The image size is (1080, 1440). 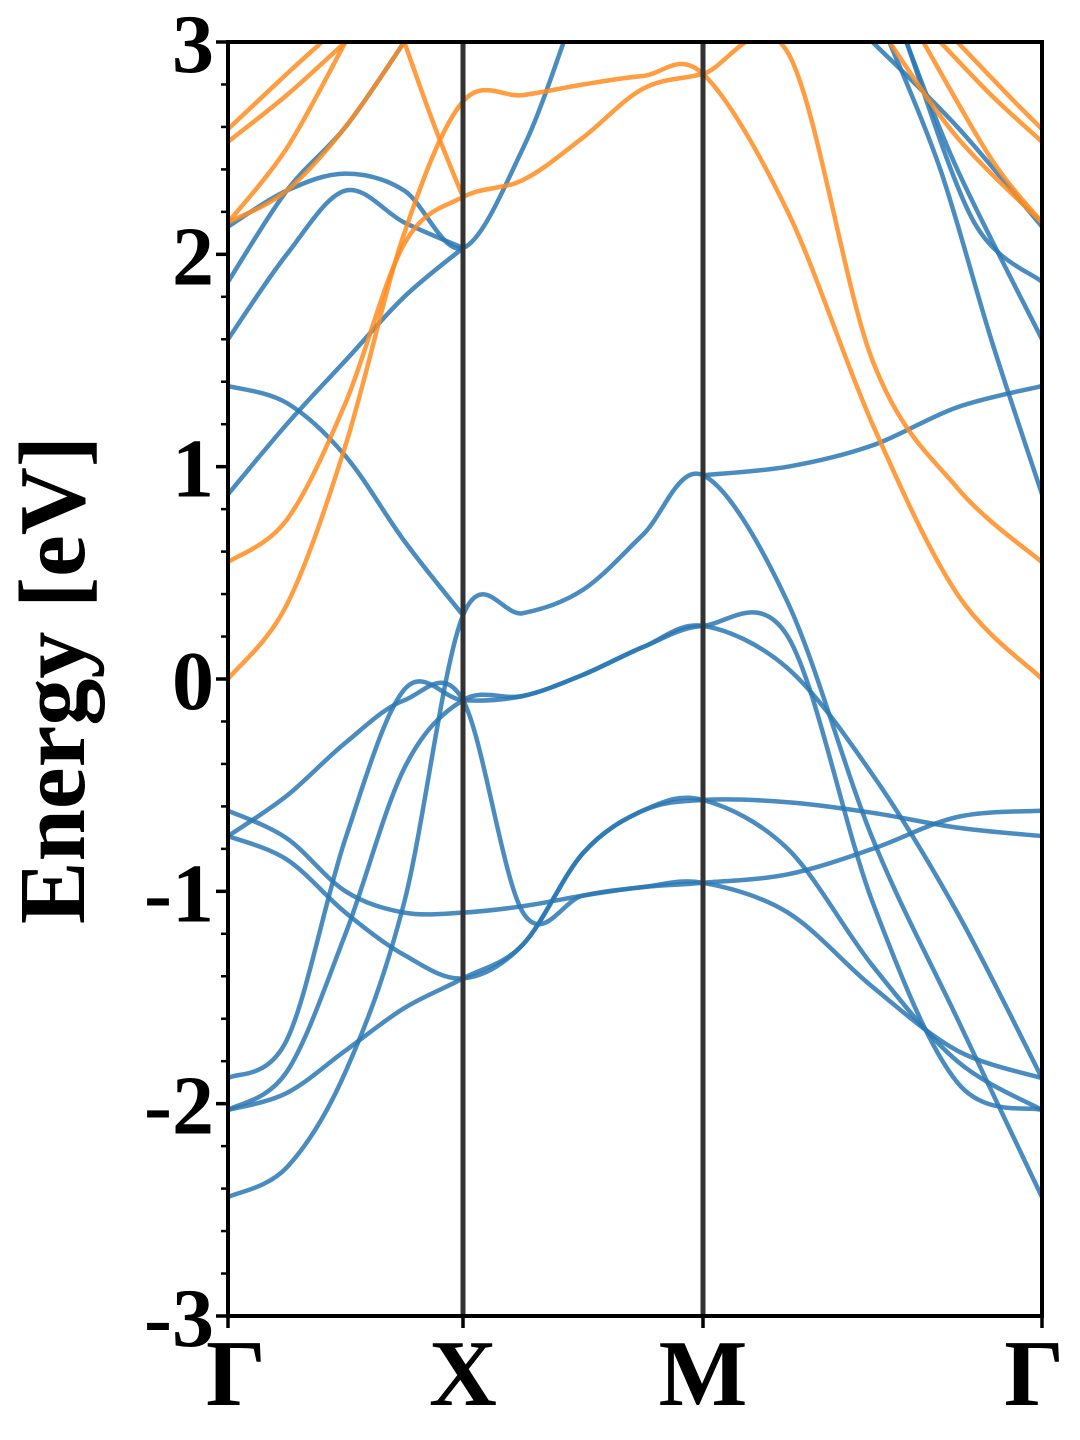 What do you see at coordinates (179, 1318) in the screenshot?
I see `y-tick-label: -3` at bounding box center [179, 1318].